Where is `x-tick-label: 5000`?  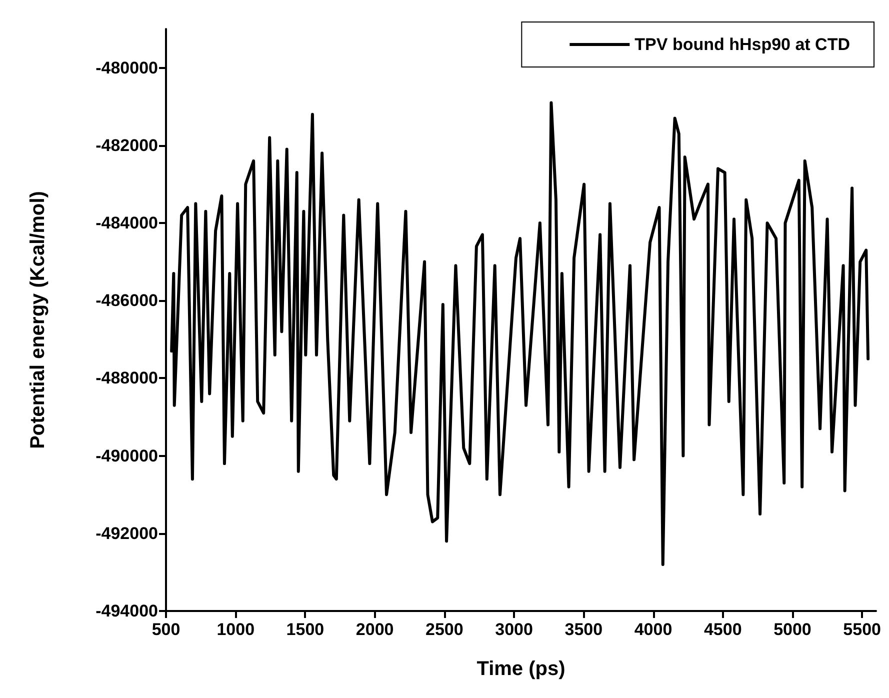
x-tick-label: 5000 is located at coordinates (793, 629).